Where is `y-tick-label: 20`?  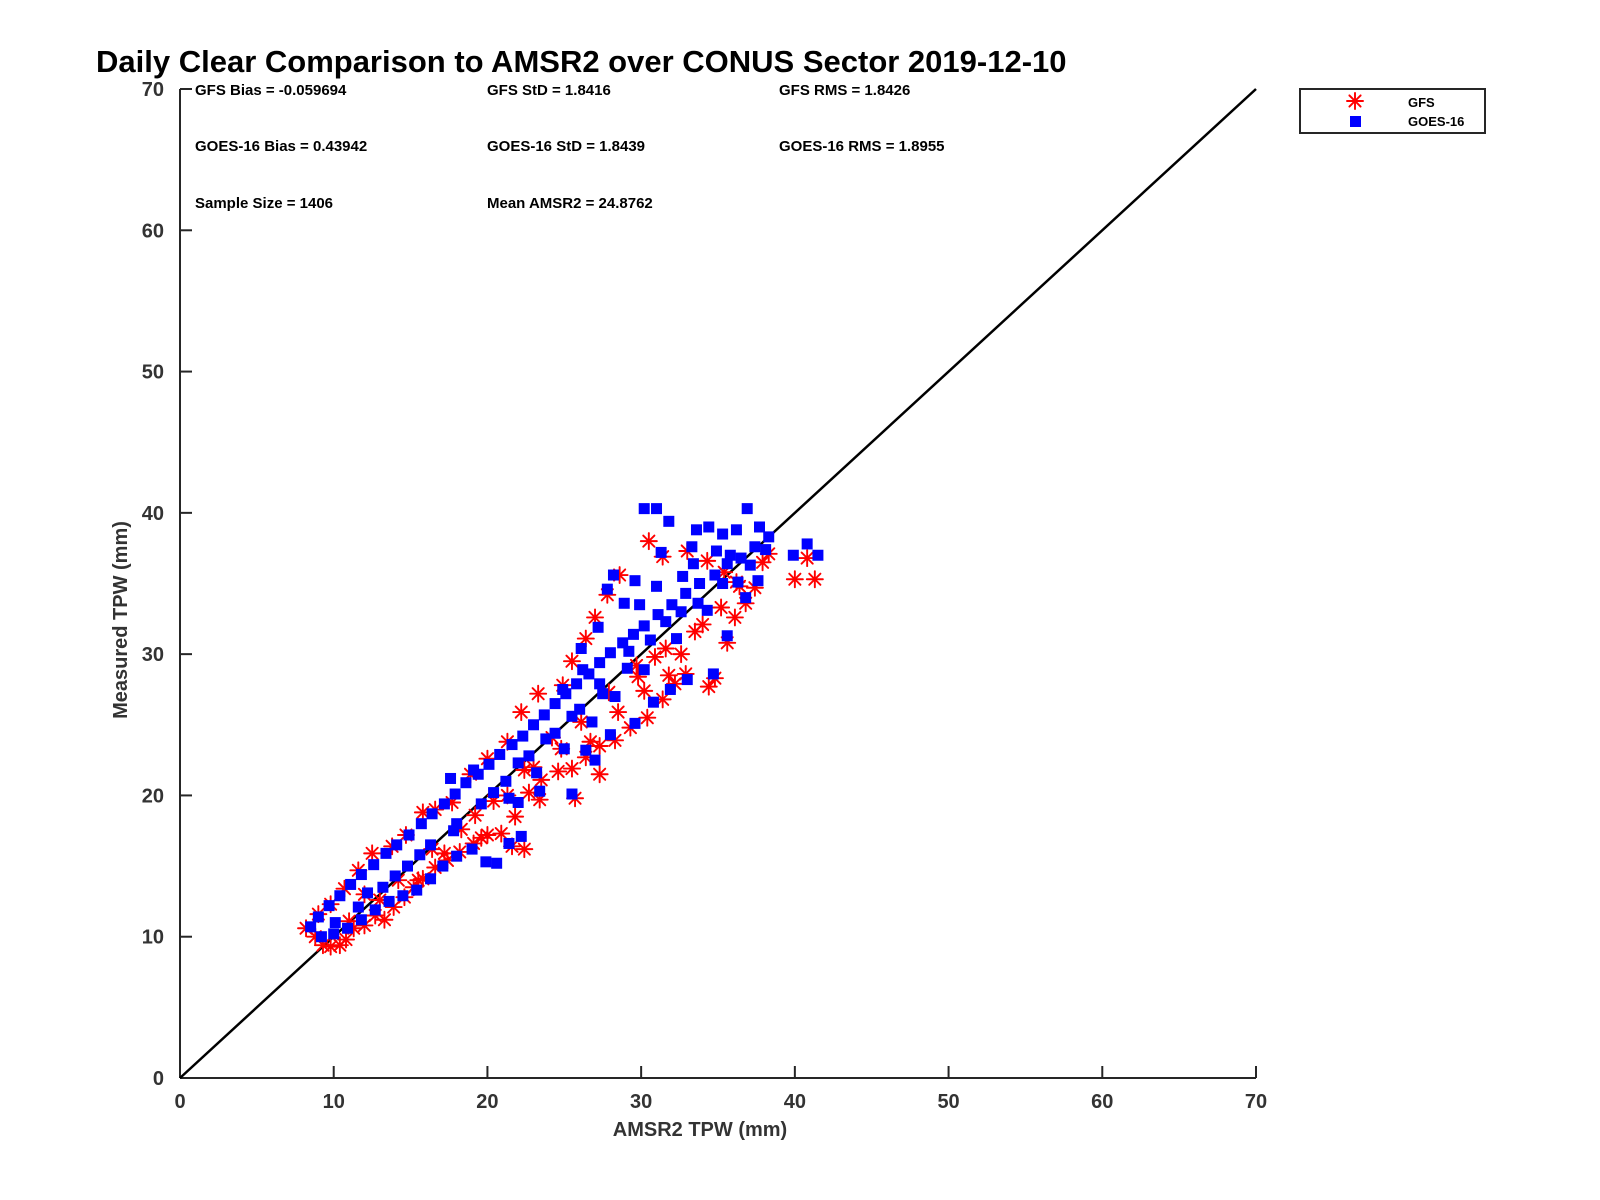 y-tick-label: 20 is located at coordinates (153, 796).